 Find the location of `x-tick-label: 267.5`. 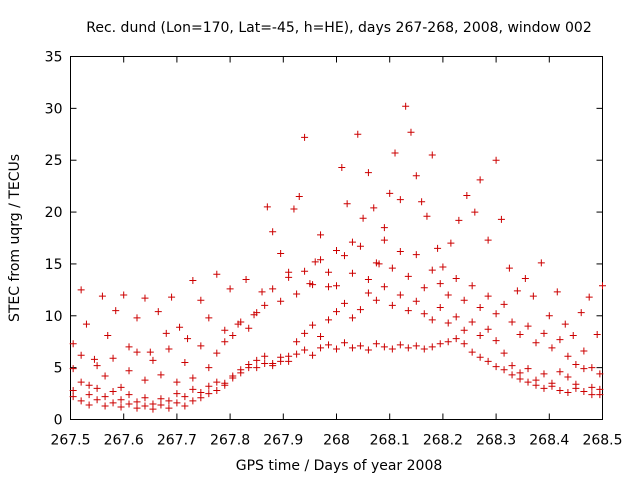

x-tick-label: 267.5 is located at coordinates (70, 441).